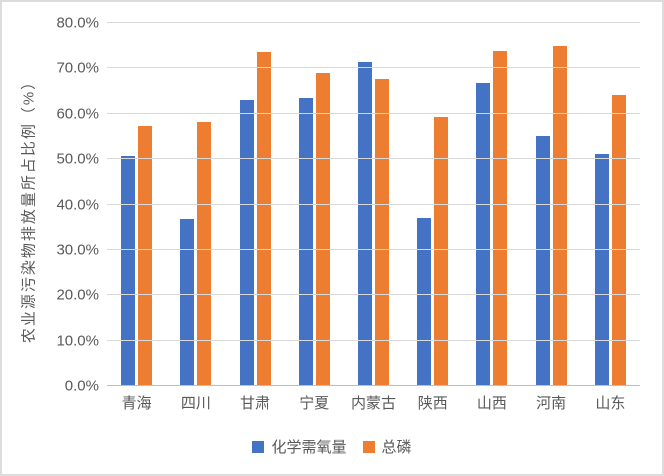  Describe the element at coordinates (81, 386) in the screenshot. I see `y-tick-label: 0.0%` at that location.